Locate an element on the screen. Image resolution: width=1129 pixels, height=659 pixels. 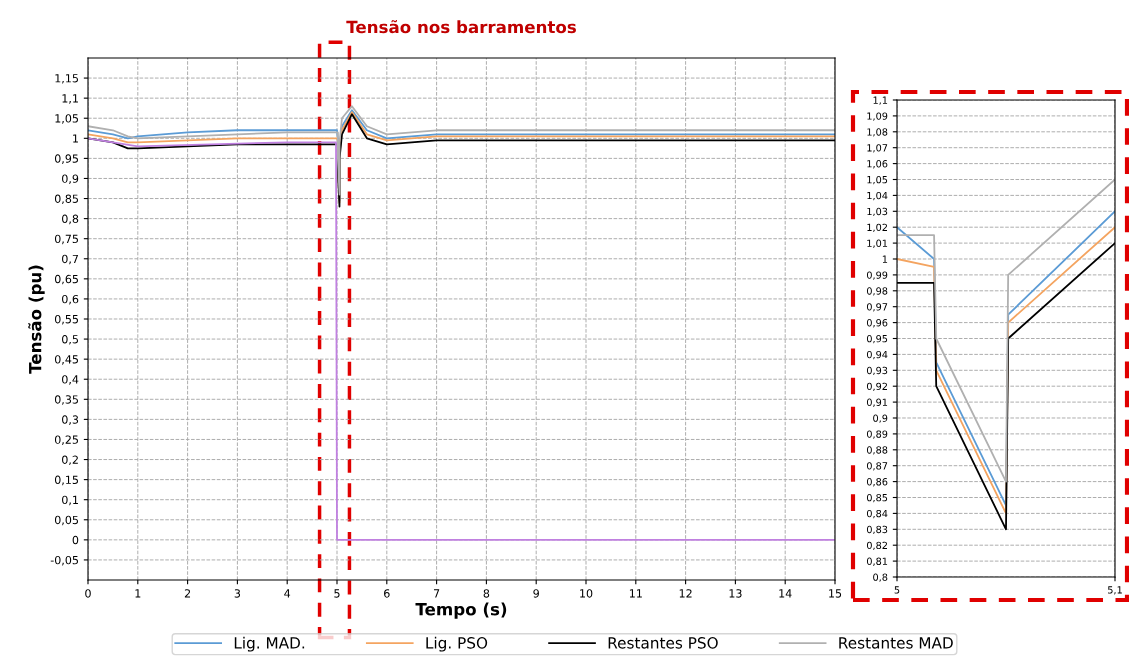
chart-title: Tensão nos barramentos is located at coordinates (461, 27).